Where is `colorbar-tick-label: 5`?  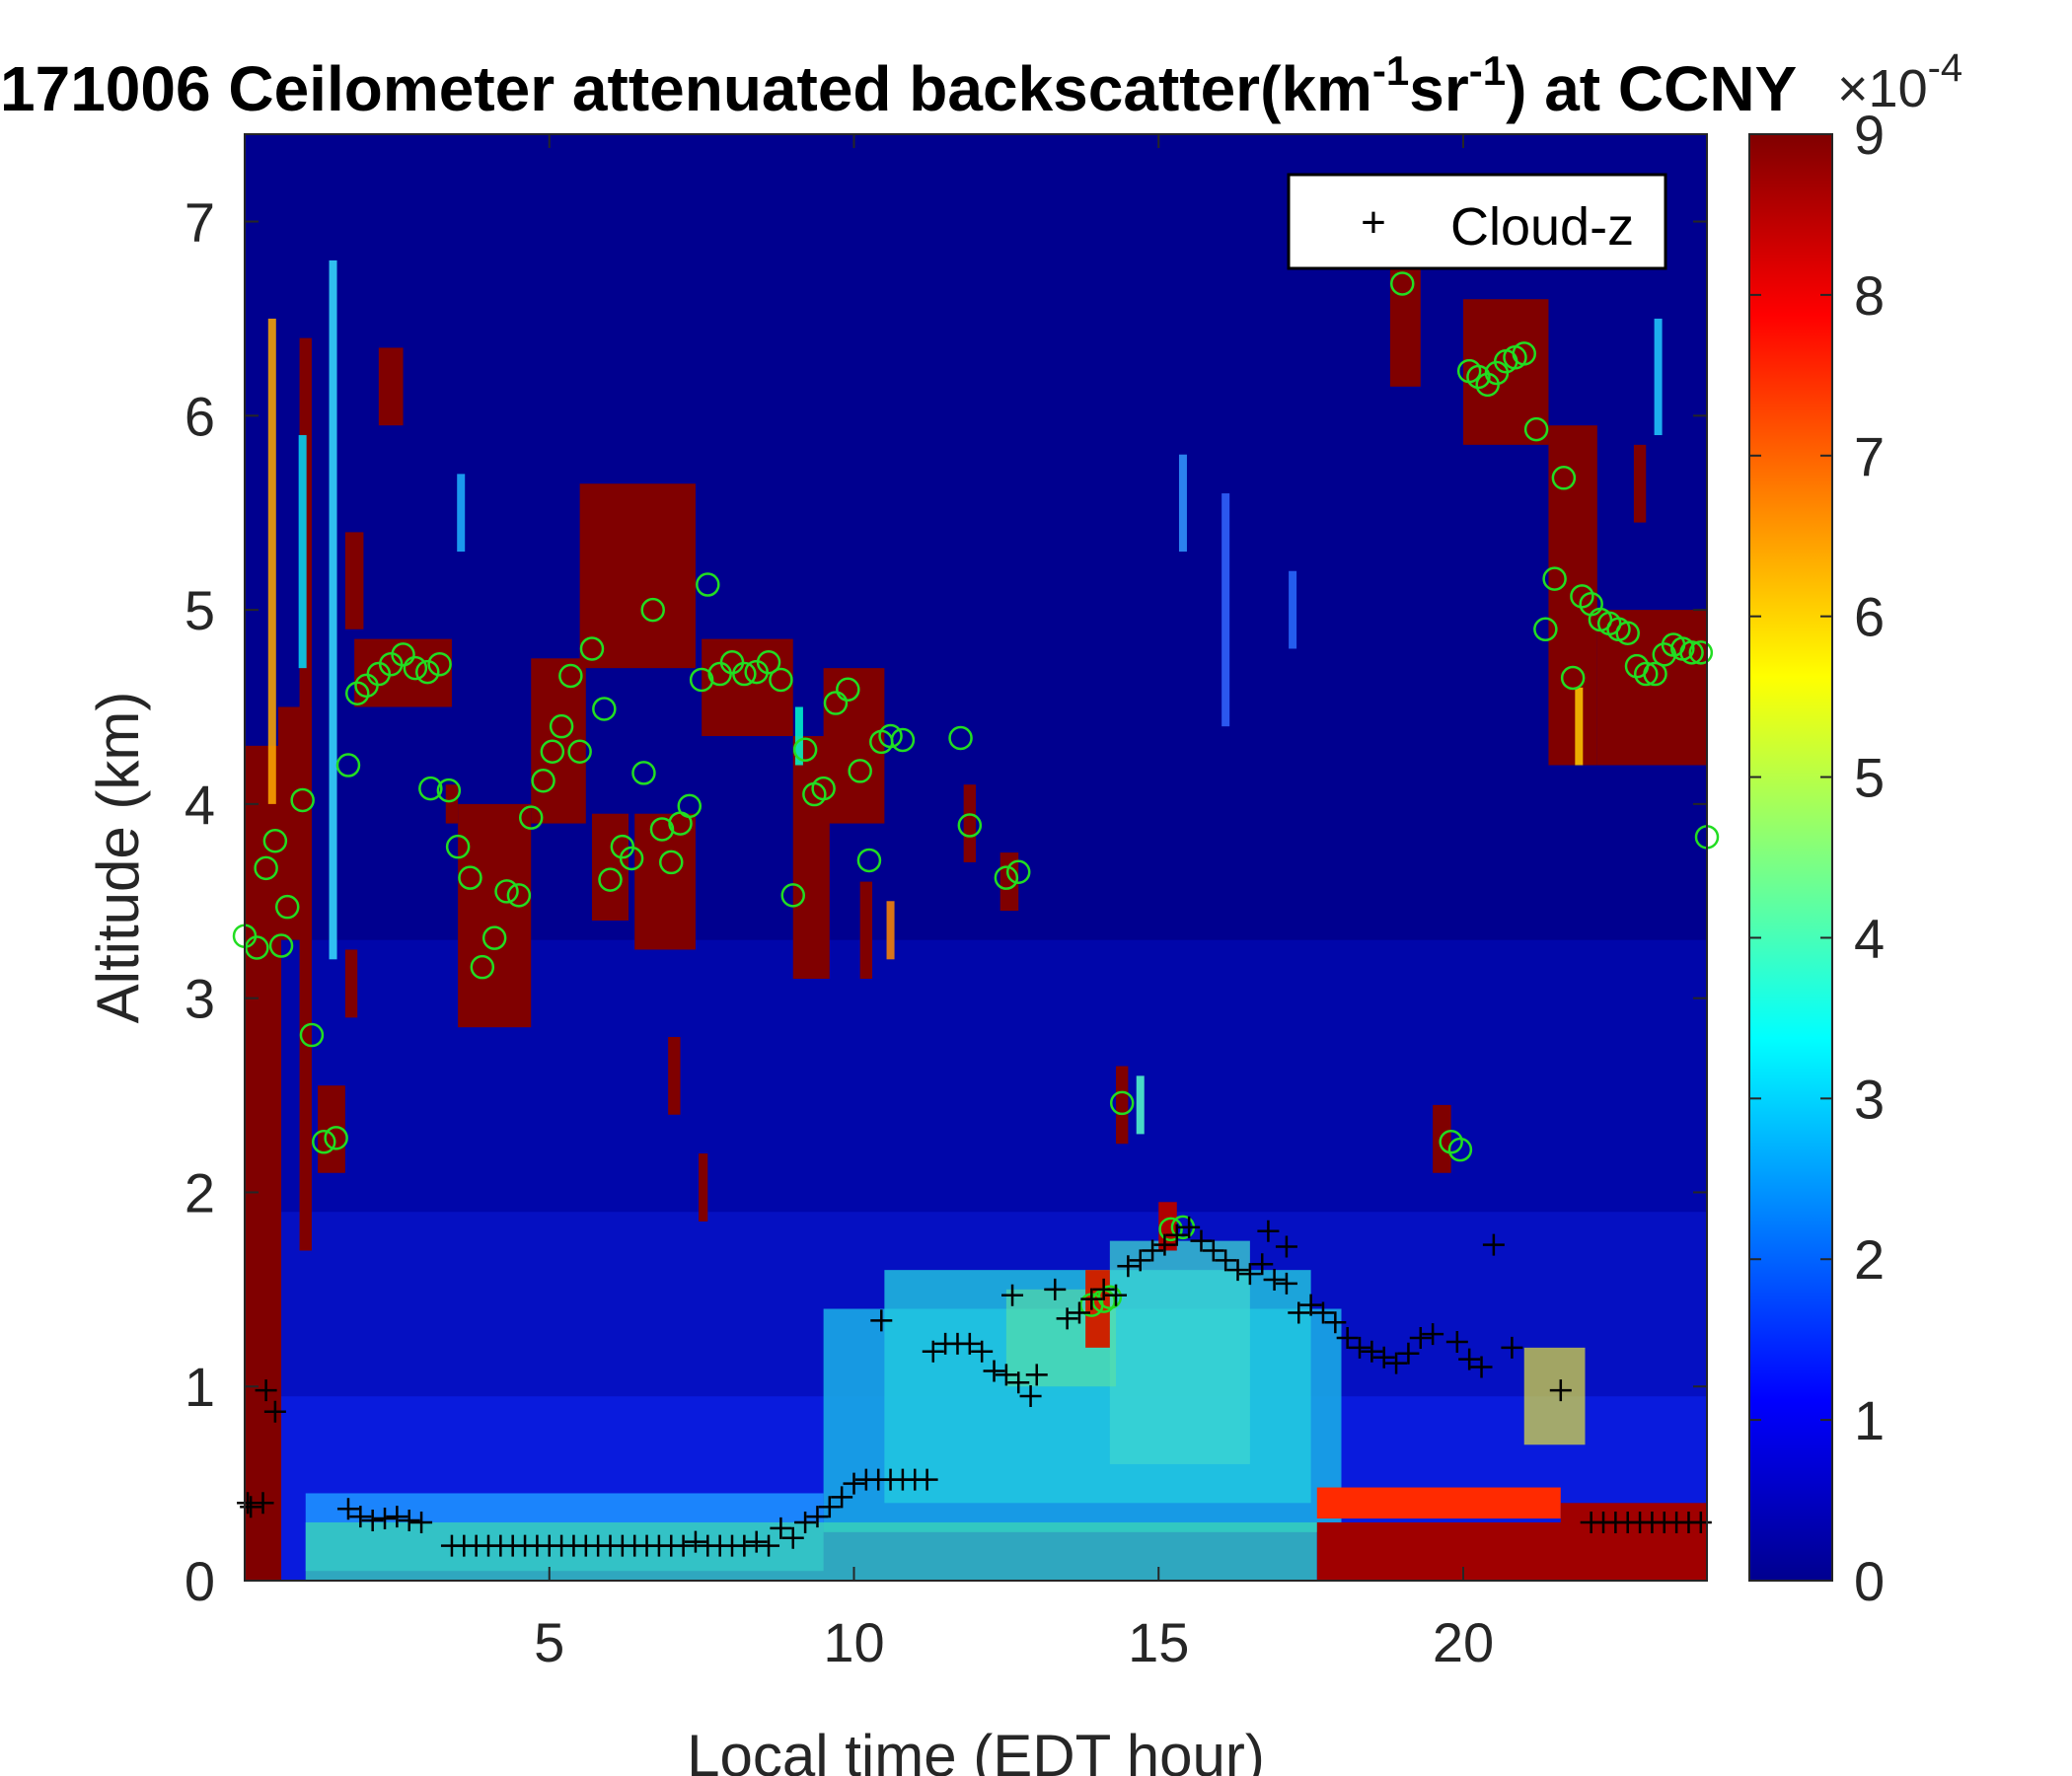
colorbar-tick-label: 5 is located at coordinates (1870, 778).